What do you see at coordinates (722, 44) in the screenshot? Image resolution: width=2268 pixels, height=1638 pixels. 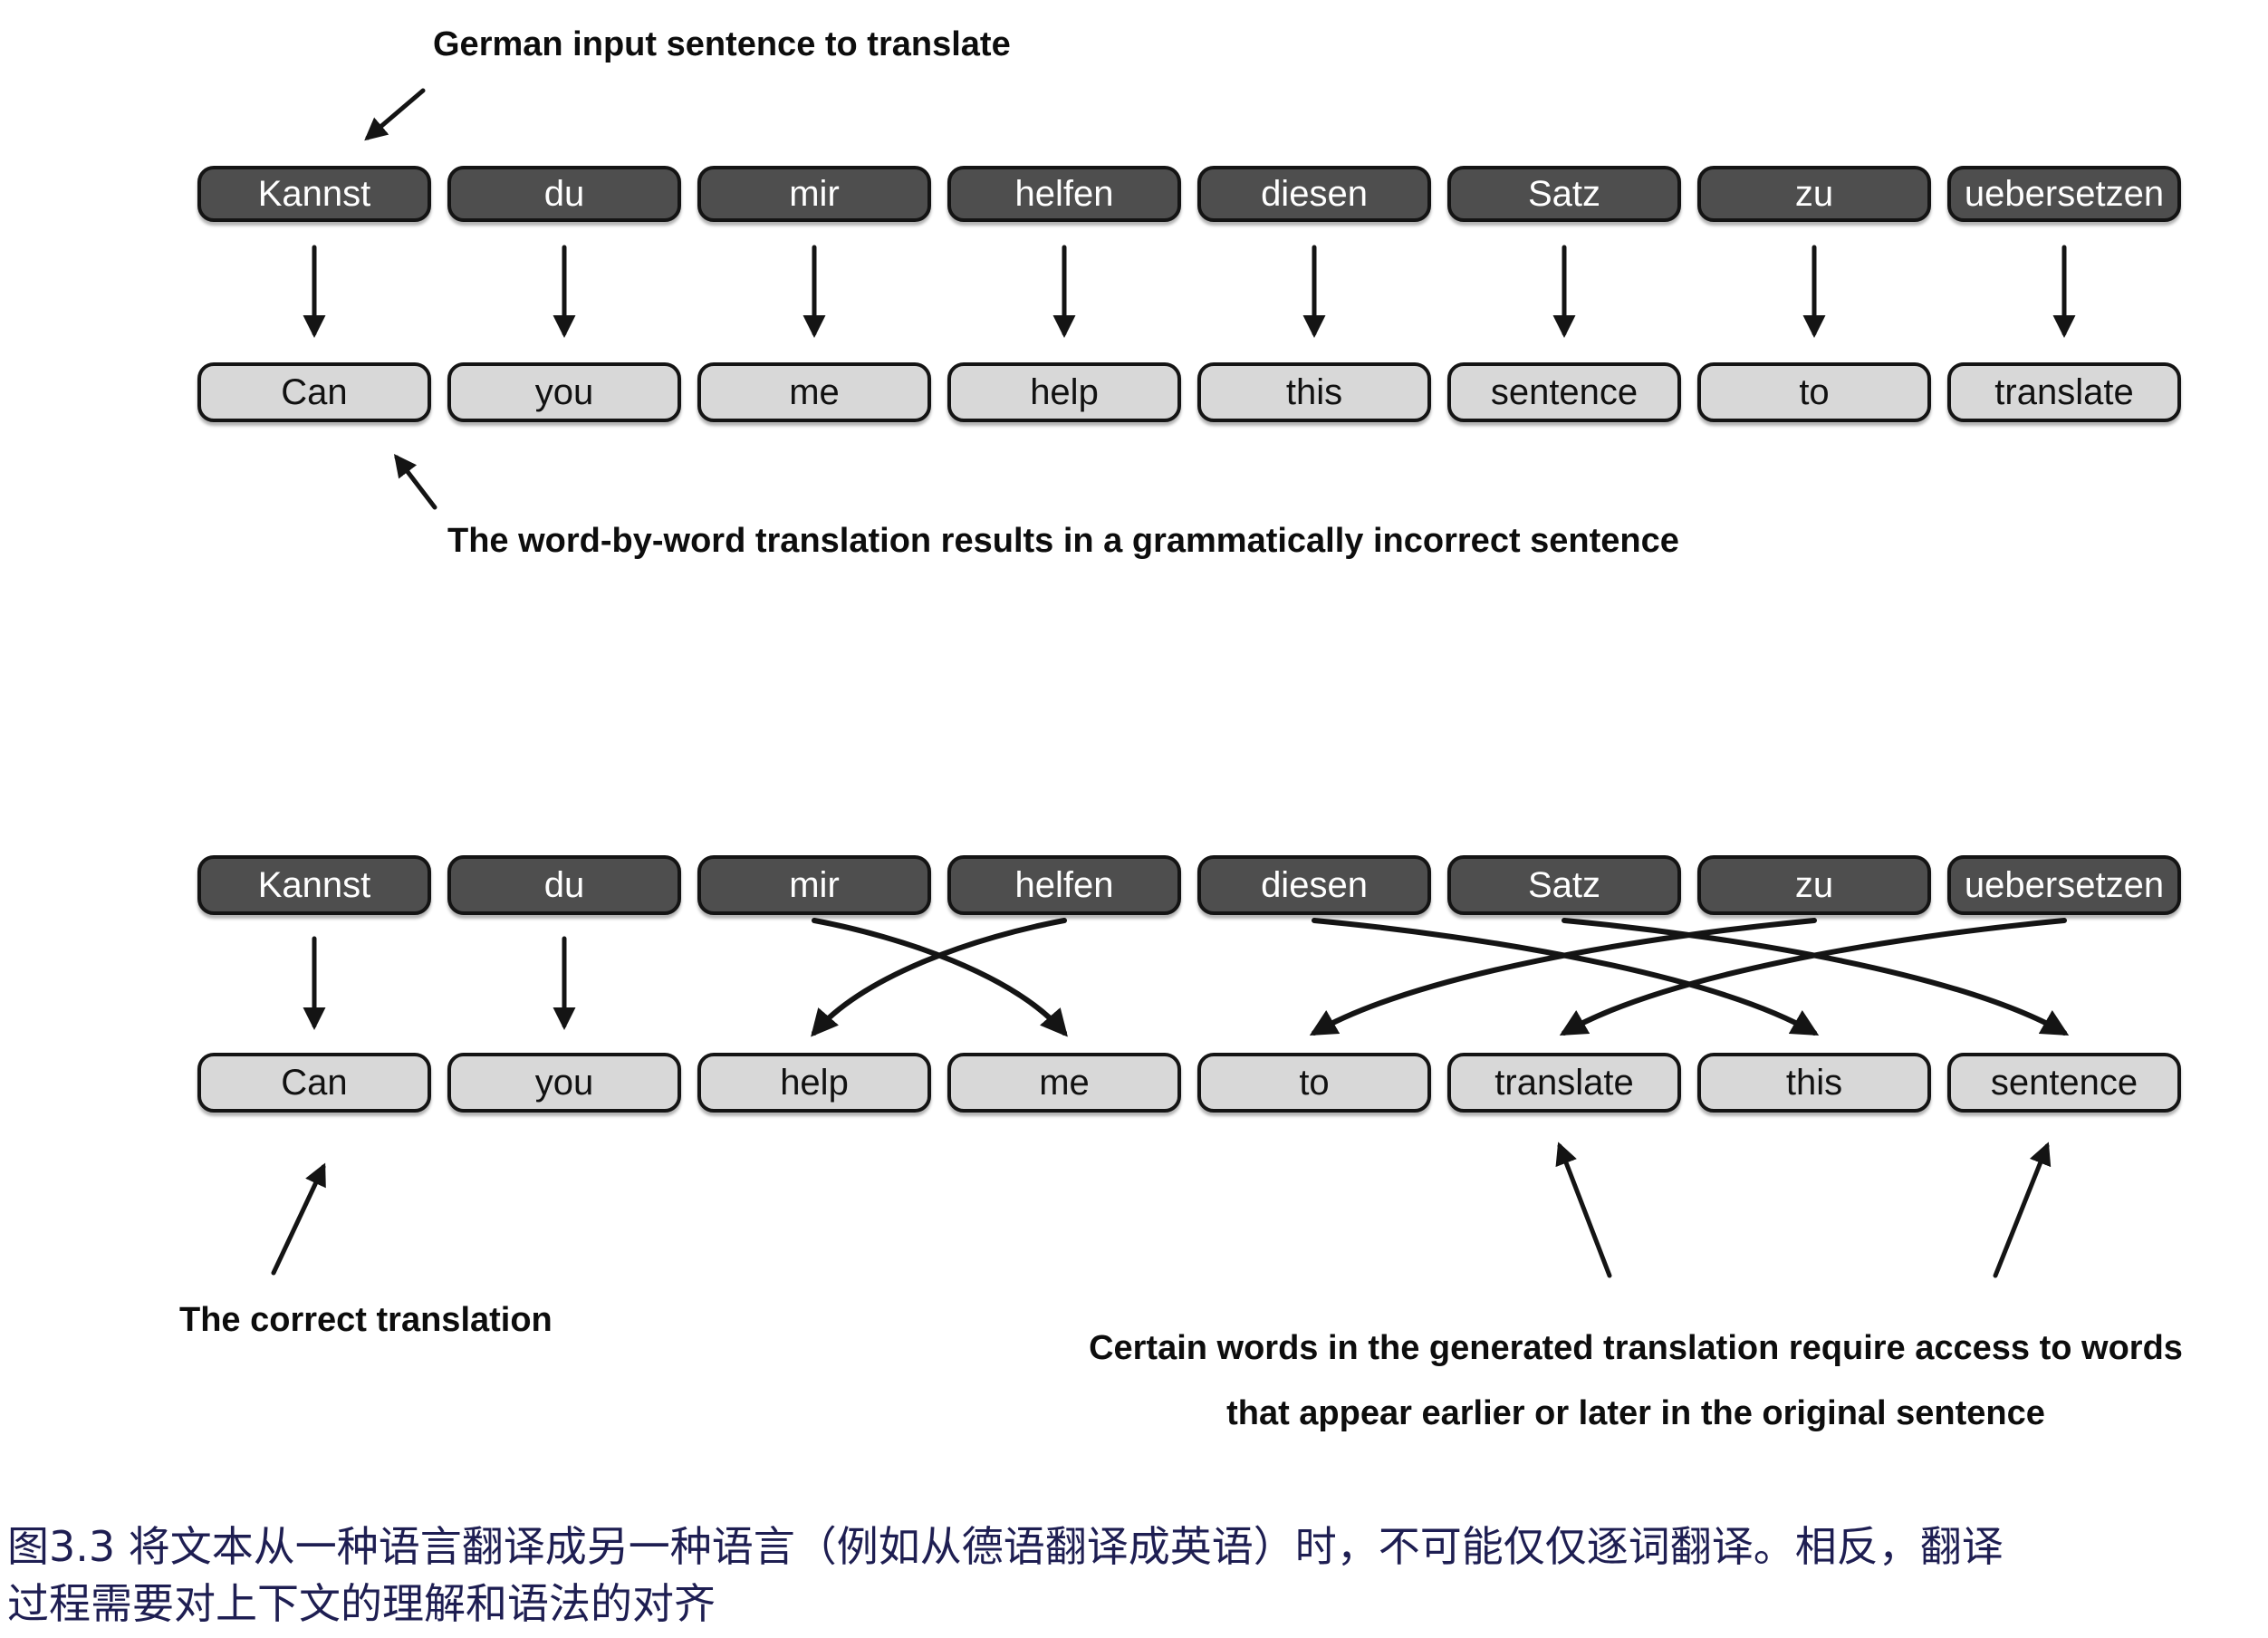 I see `annotation-german-input: German input sentence to translate` at bounding box center [722, 44].